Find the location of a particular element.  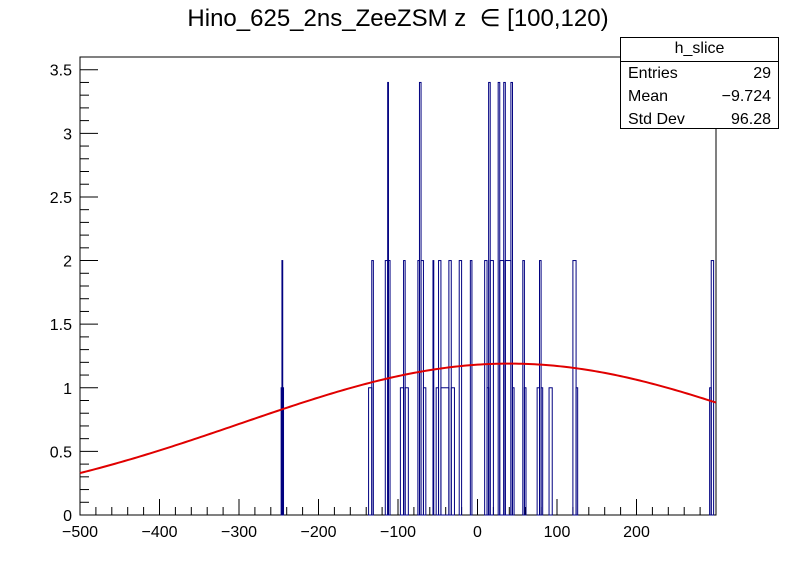

y-tick-label: 2 is located at coordinates (67, 262).